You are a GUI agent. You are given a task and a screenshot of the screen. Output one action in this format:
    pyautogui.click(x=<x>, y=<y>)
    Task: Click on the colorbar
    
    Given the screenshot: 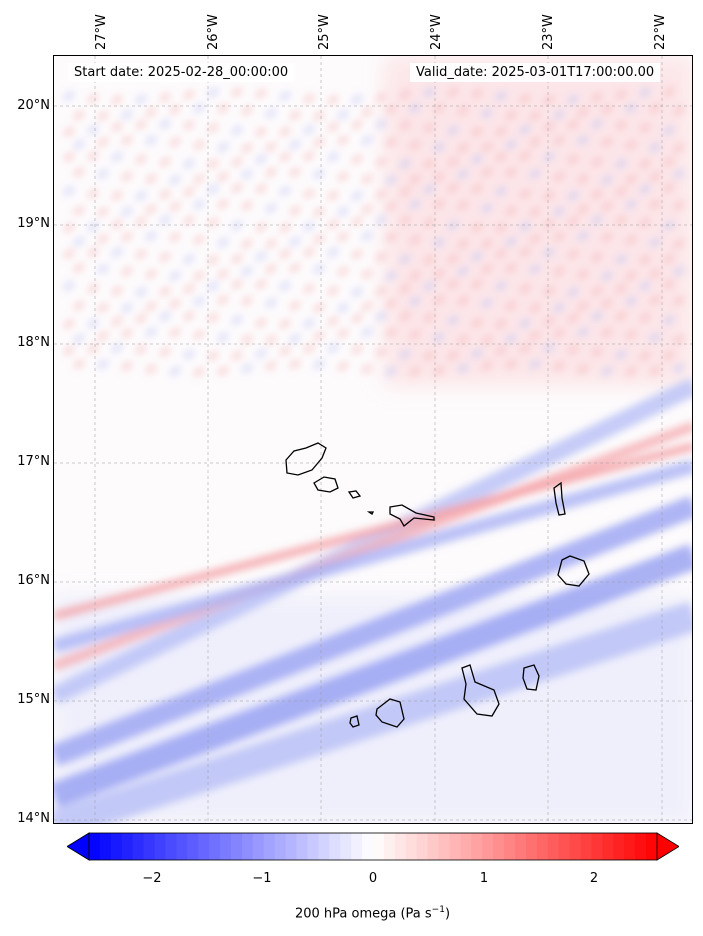 What is the action you would take?
    pyautogui.click(x=373, y=846)
    